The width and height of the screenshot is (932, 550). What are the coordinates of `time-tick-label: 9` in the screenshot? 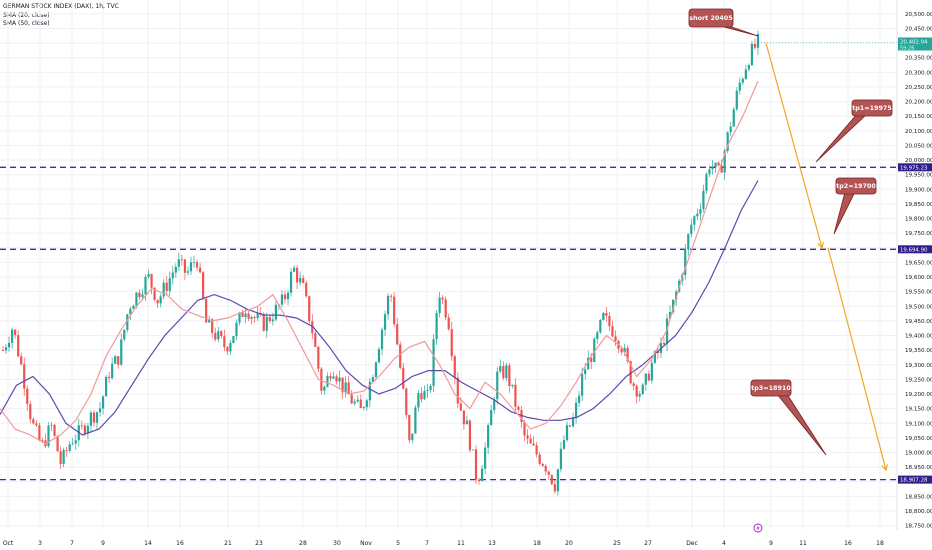 It's located at (103, 543).